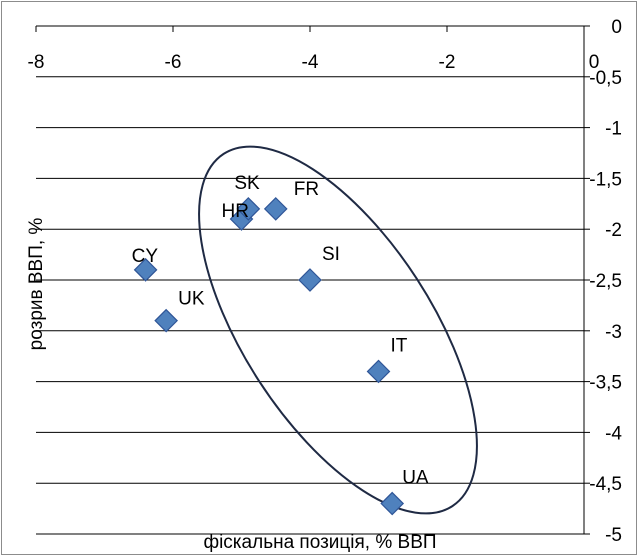  What do you see at coordinates (392, 503) in the screenshot?
I see `data-point-ua` at bounding box center [392, 503].